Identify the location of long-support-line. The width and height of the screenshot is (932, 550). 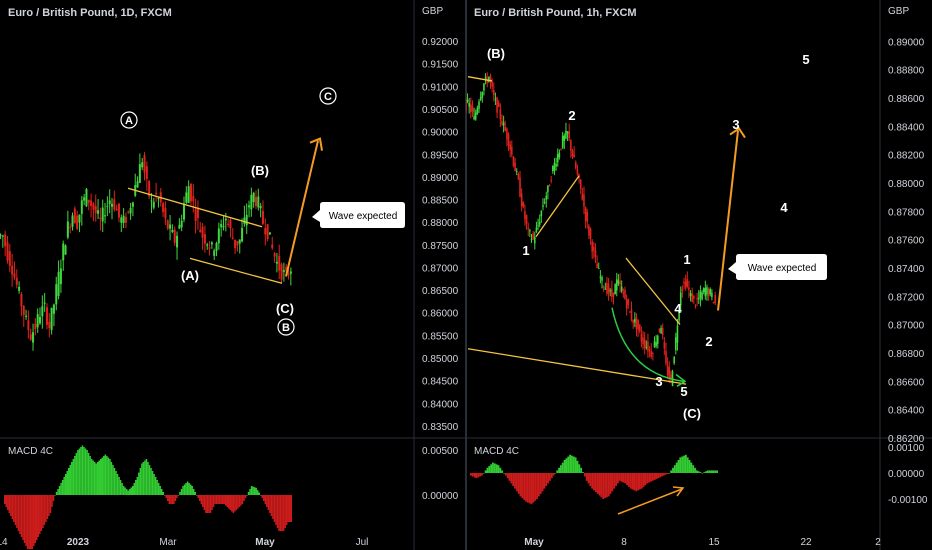
(577, 366).